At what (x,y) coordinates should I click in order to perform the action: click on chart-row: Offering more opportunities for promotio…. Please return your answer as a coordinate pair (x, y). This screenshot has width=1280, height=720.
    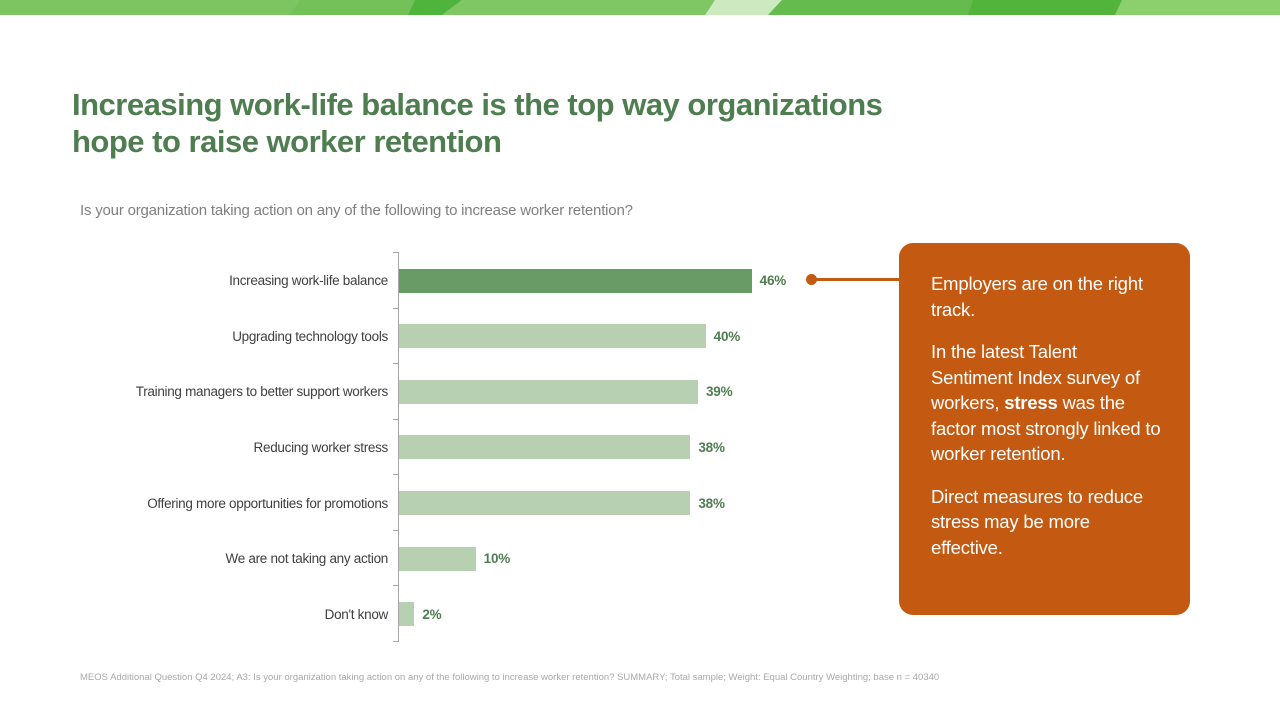
    Looking at the image, I should click on (480, 502).